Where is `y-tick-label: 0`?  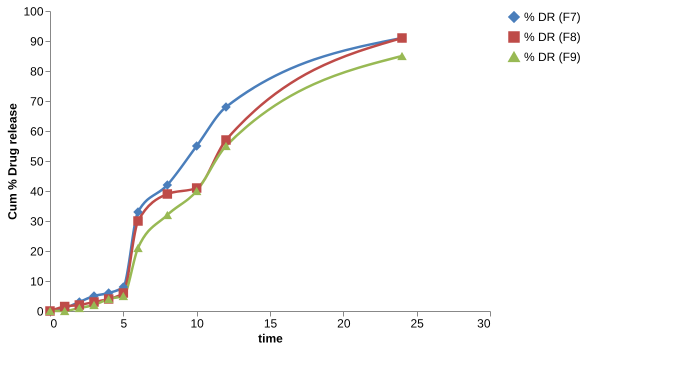 y-tick-label: 0 is located at coordinates (40, 311).